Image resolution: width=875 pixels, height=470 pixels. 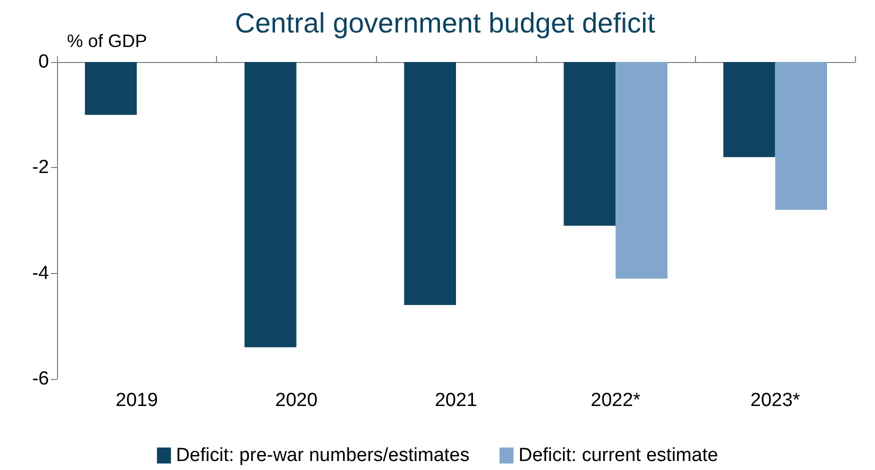 What do you see at coordinates (445, 23) in the screenshot?
I see `chart-title: Central government budget deficit` at bounding box center [445, 23].